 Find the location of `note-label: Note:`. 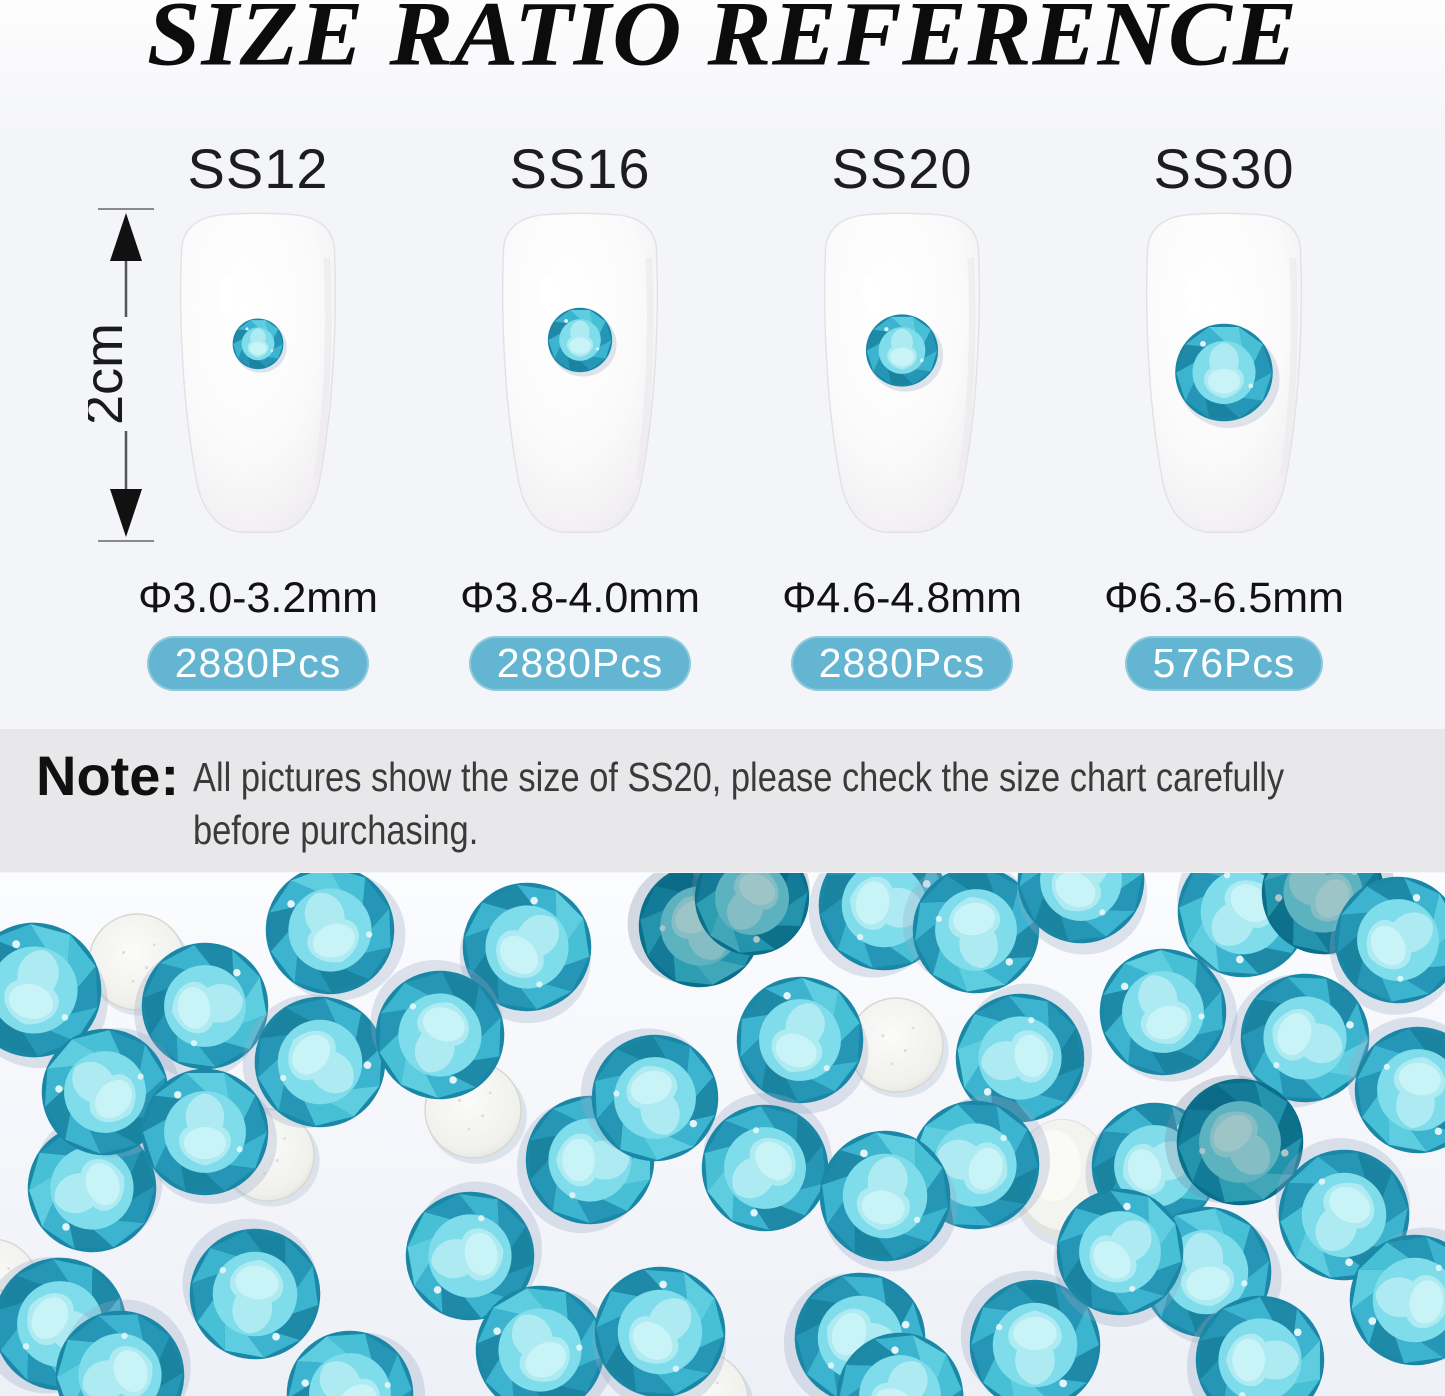

note-label: Note: is located at coordinates (108, 775).